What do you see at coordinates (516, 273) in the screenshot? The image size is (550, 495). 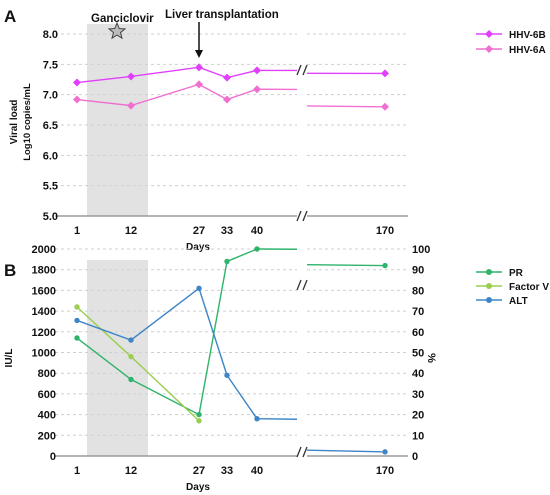 I see `legend-label: PR` at bounding box center [516, 273].